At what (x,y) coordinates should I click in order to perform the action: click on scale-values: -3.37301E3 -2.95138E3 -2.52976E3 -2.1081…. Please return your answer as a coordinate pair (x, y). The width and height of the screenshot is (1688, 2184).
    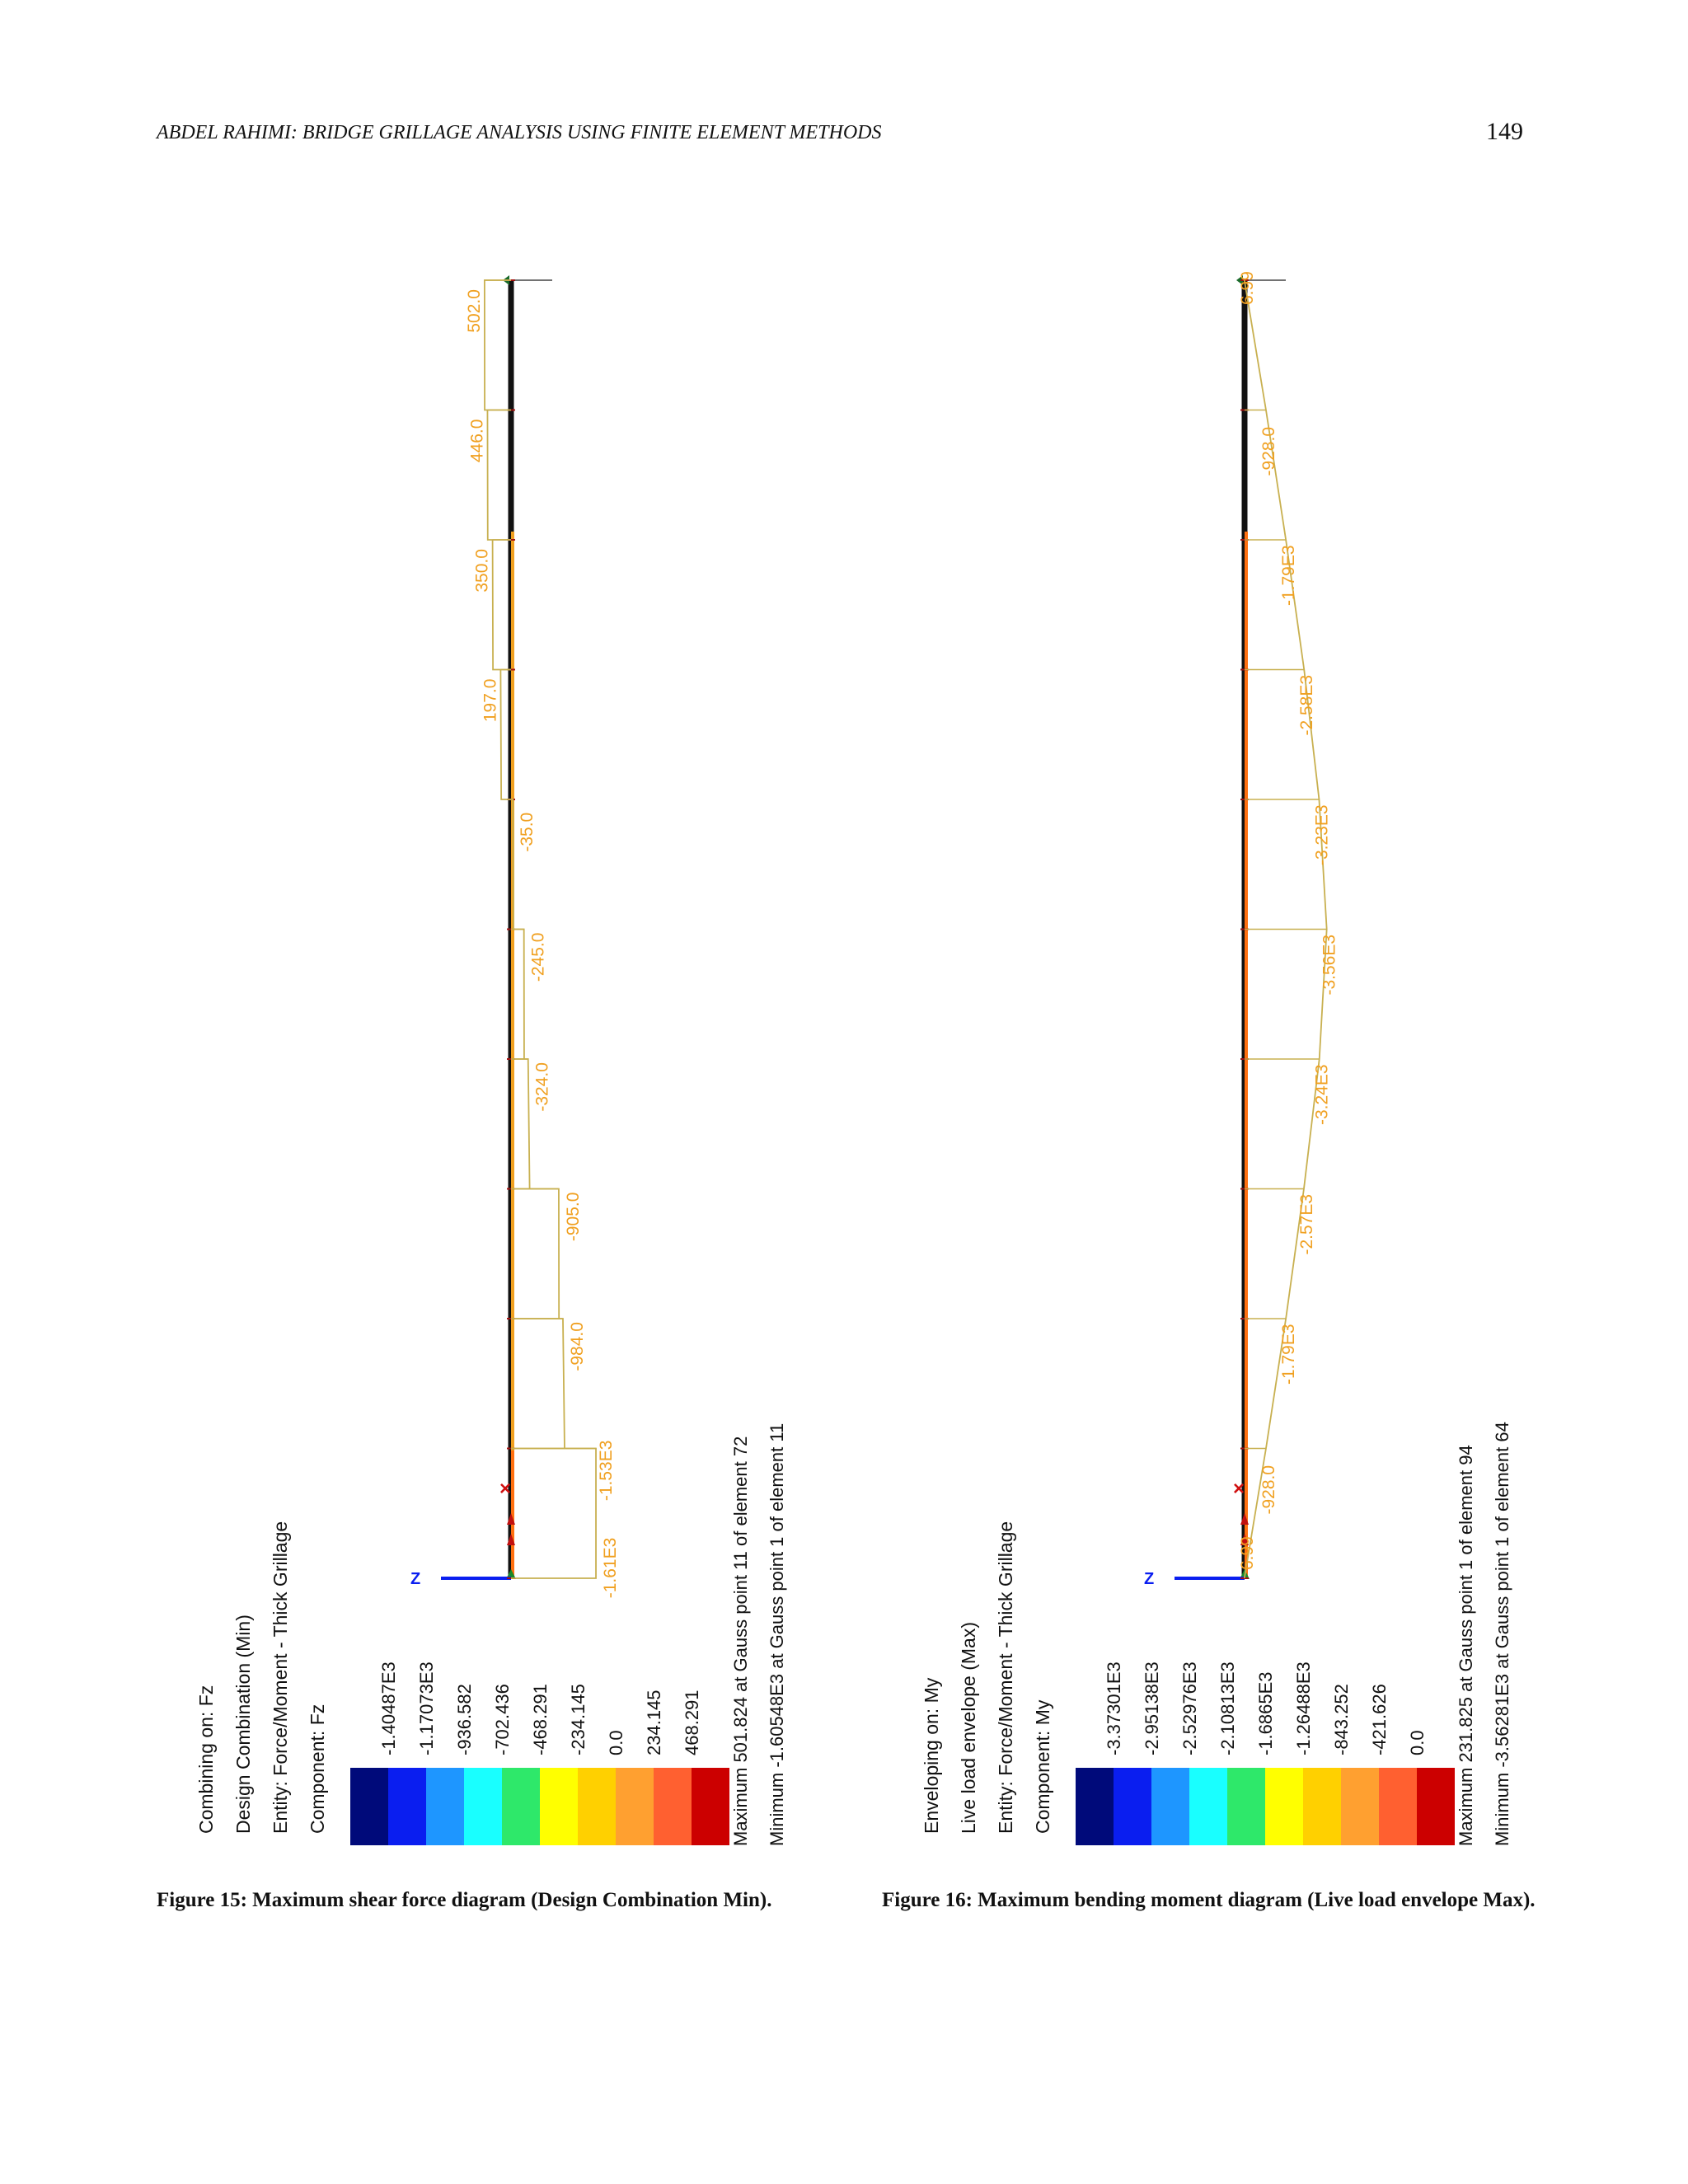
    Looking at the image, I should click on (1266, 1708).